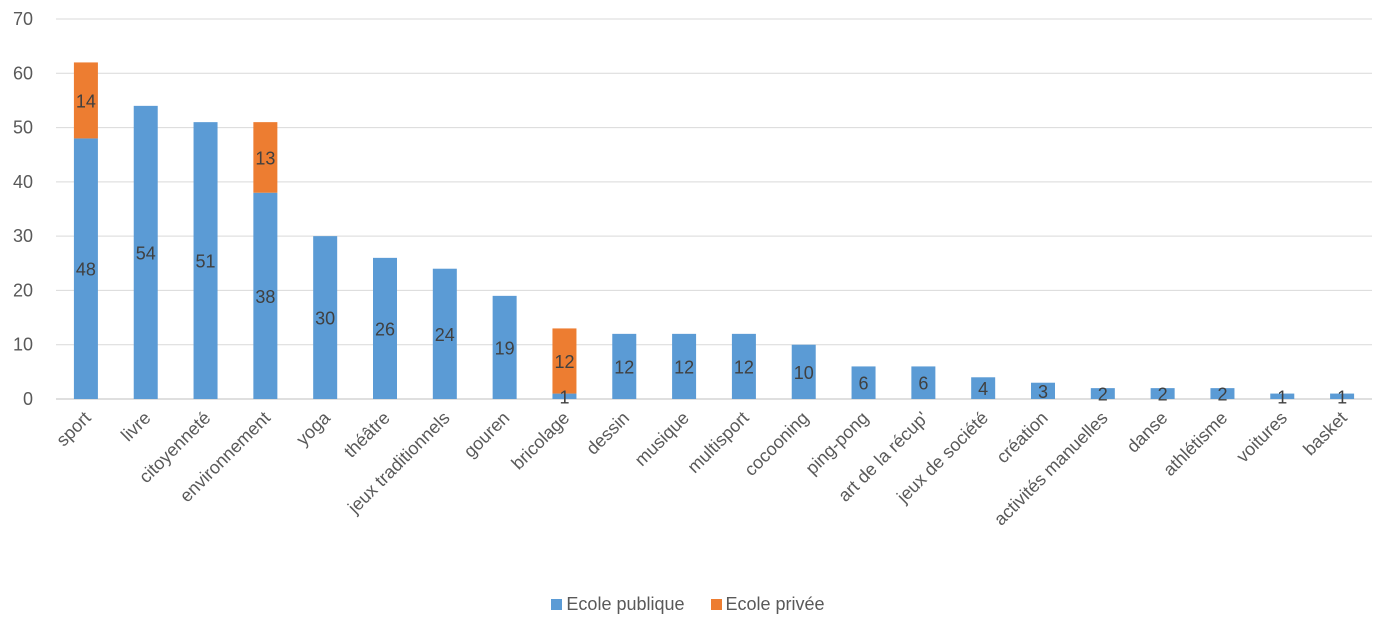 The width and height of the screenshot is (1376, 618). I want to click on x-tick-label: voitures, so click(1261, 437).